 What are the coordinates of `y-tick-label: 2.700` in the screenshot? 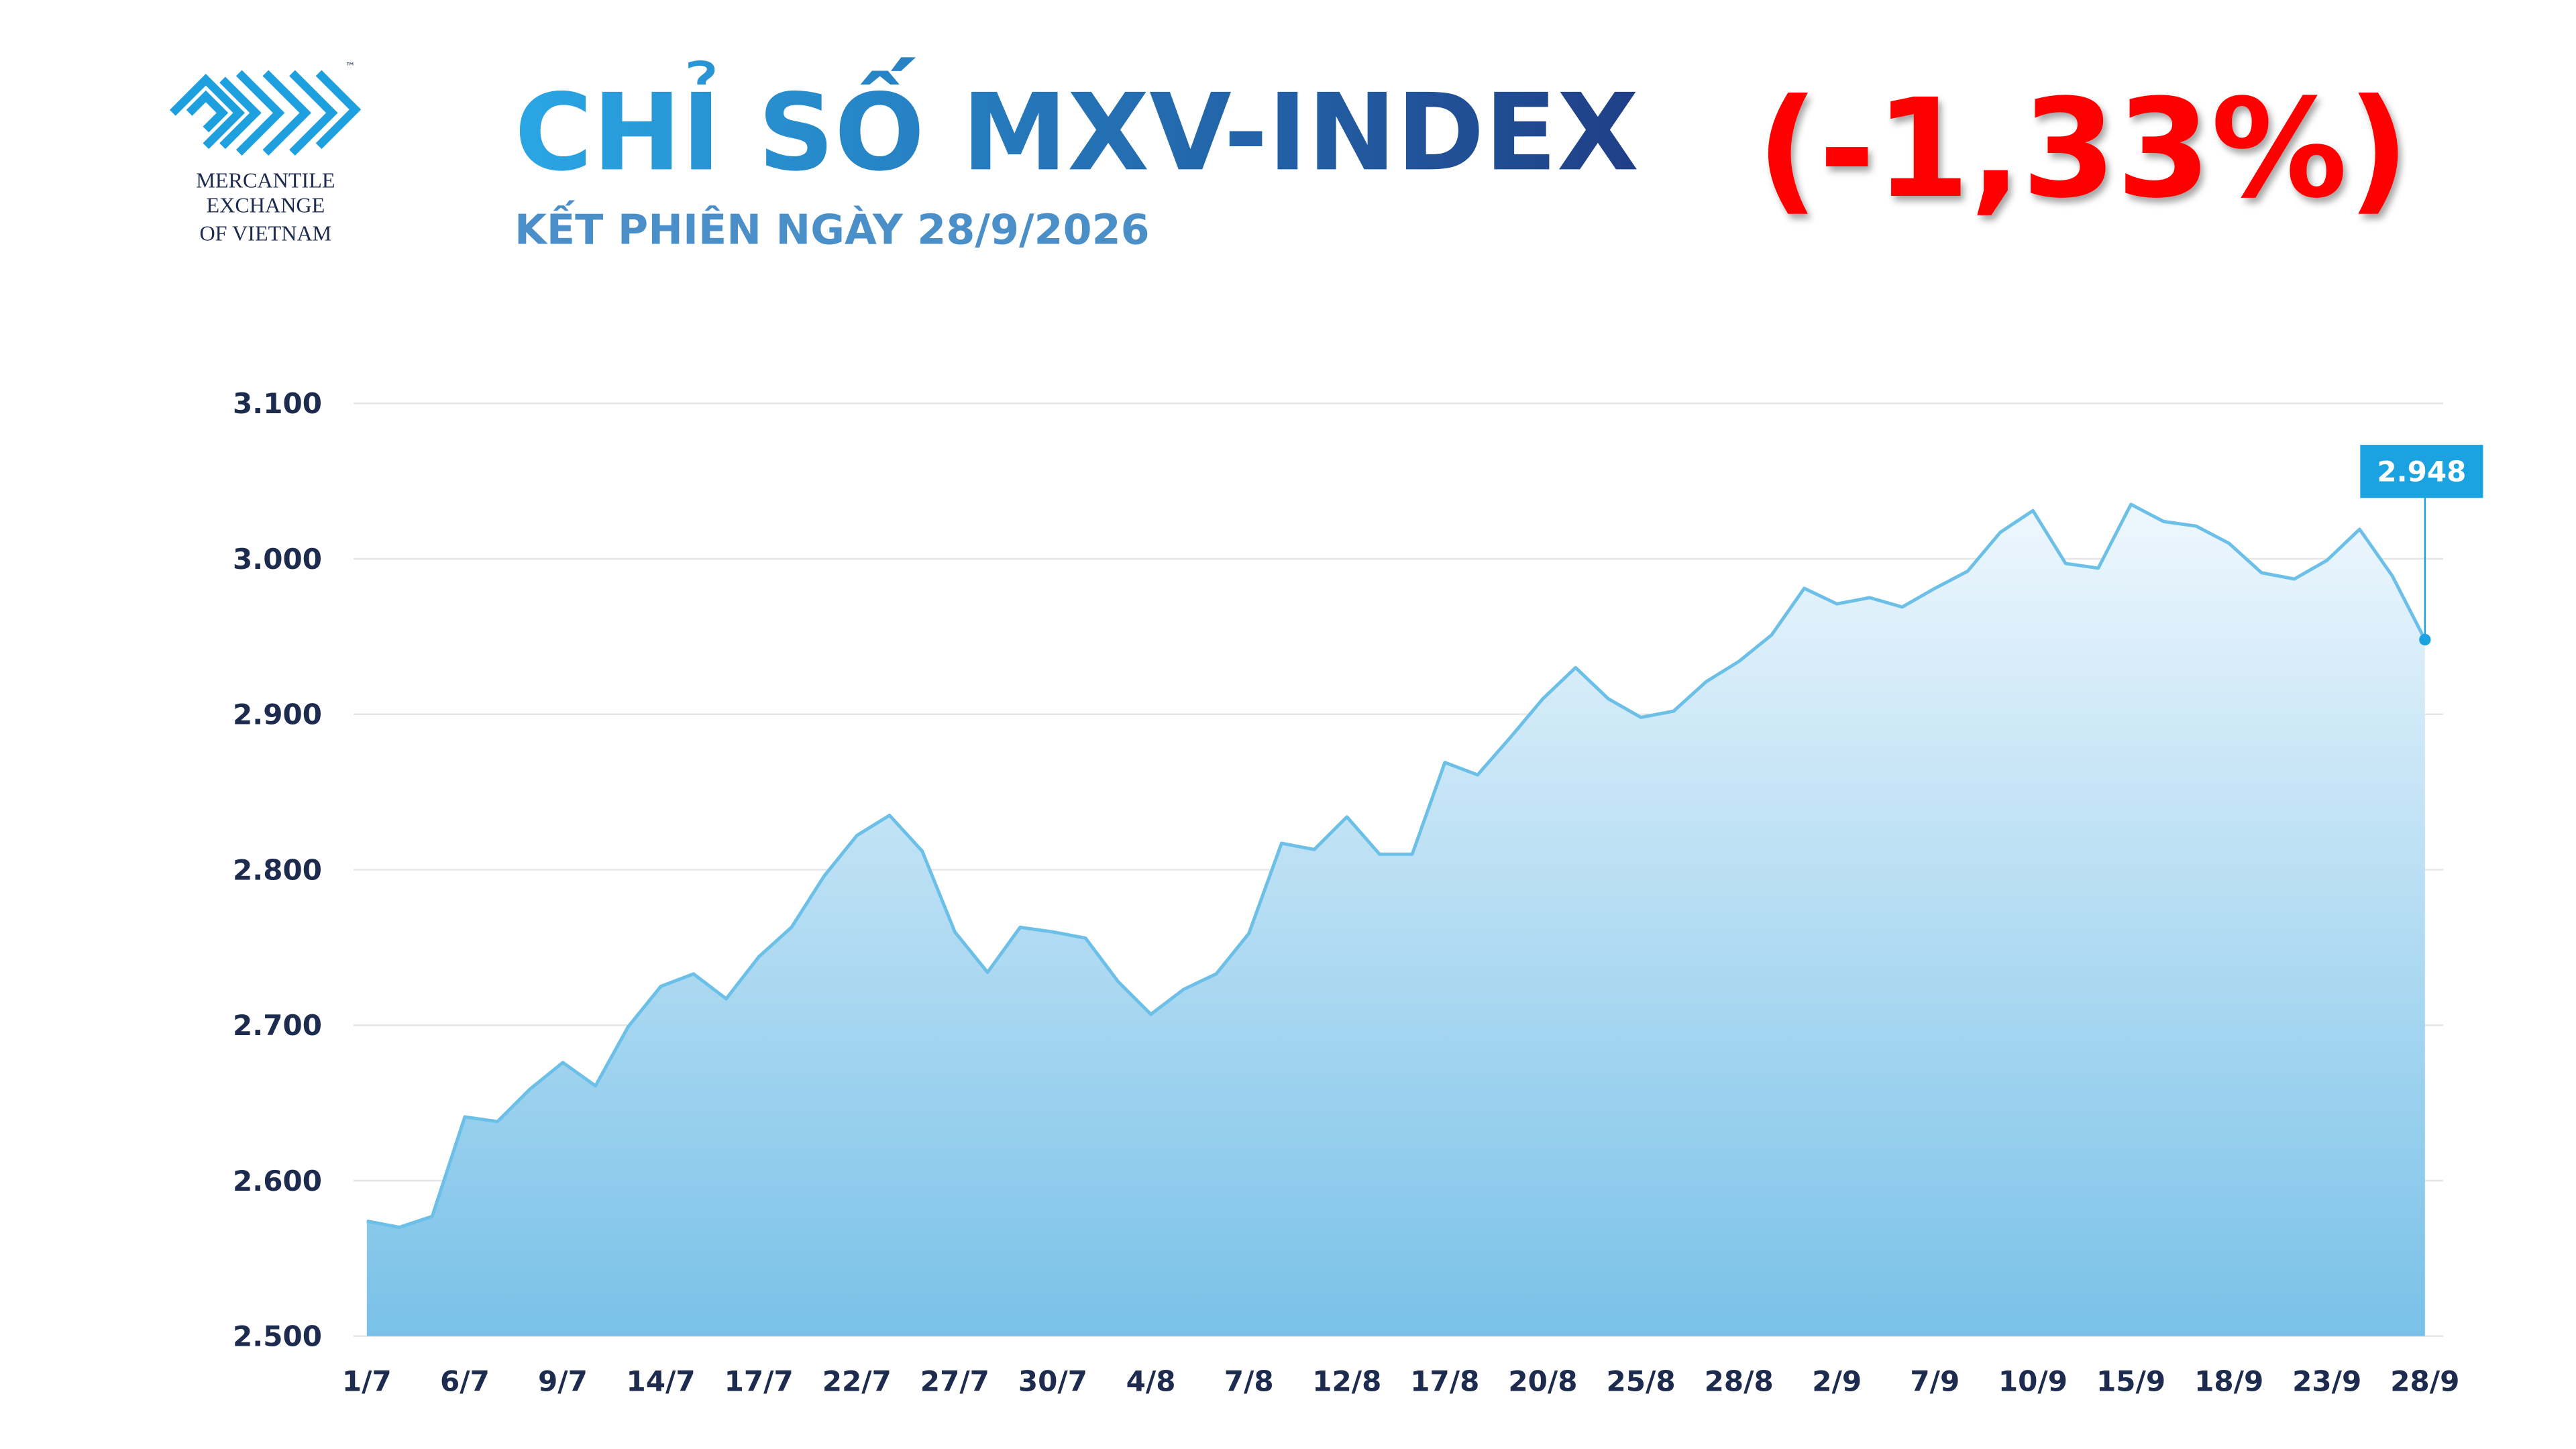 It's located at (277, 1025).